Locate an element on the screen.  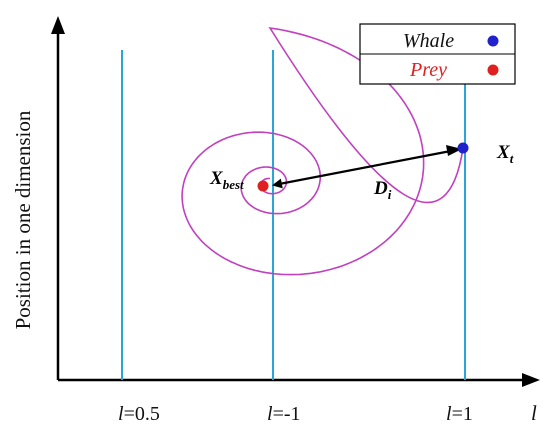
legend-prey-dot is located at coordinates (493, 70).